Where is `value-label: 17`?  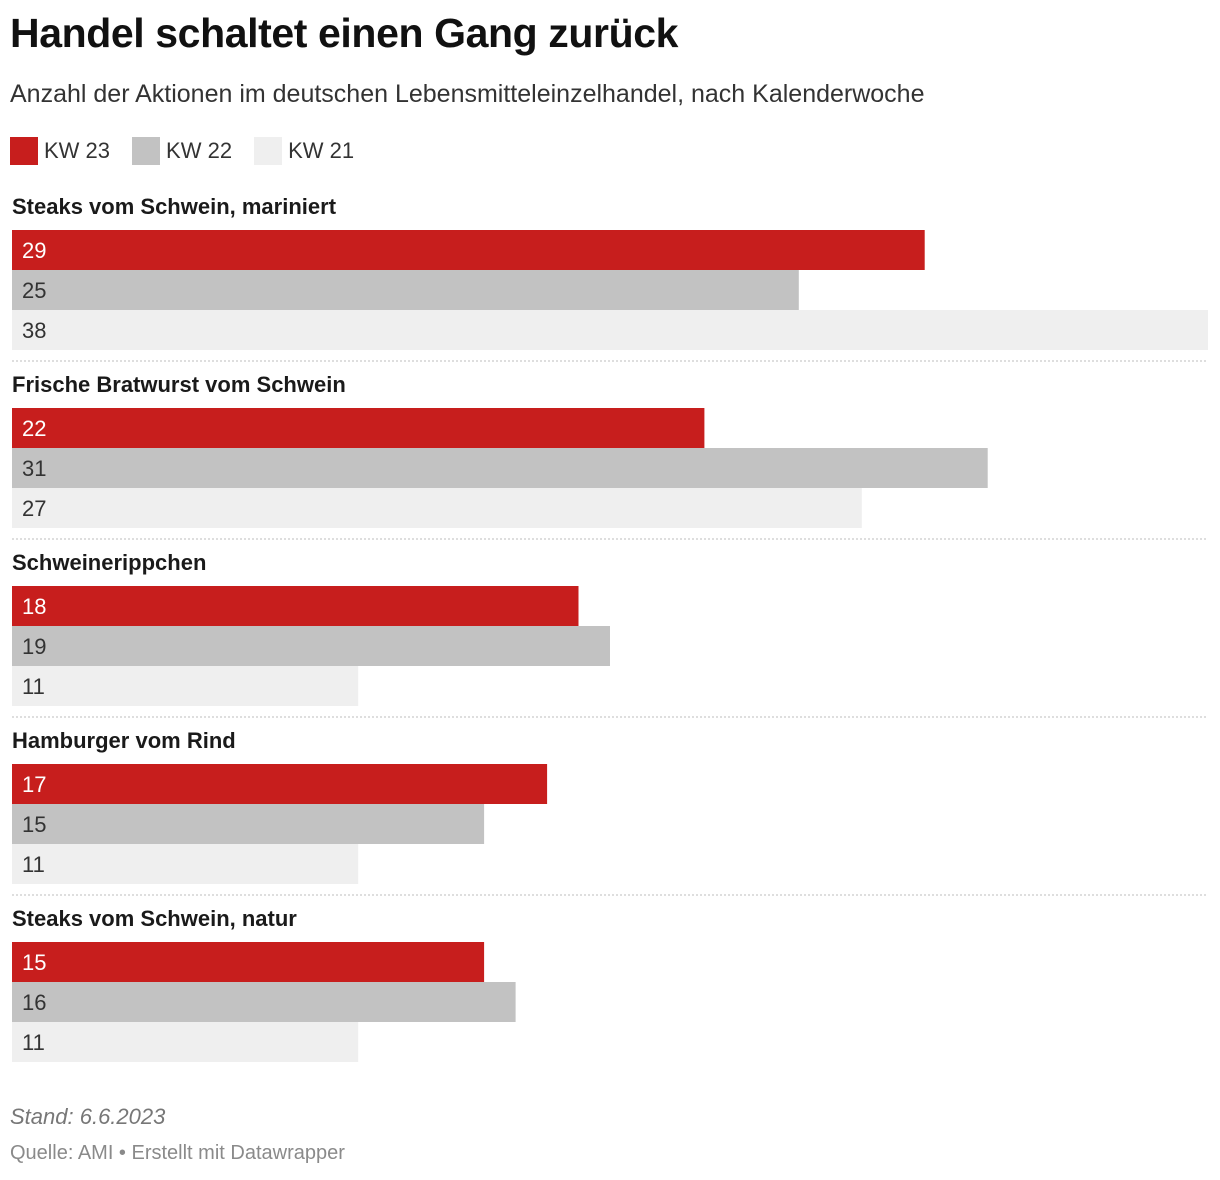
value-label: 17 is located at coordinates (34, 784).